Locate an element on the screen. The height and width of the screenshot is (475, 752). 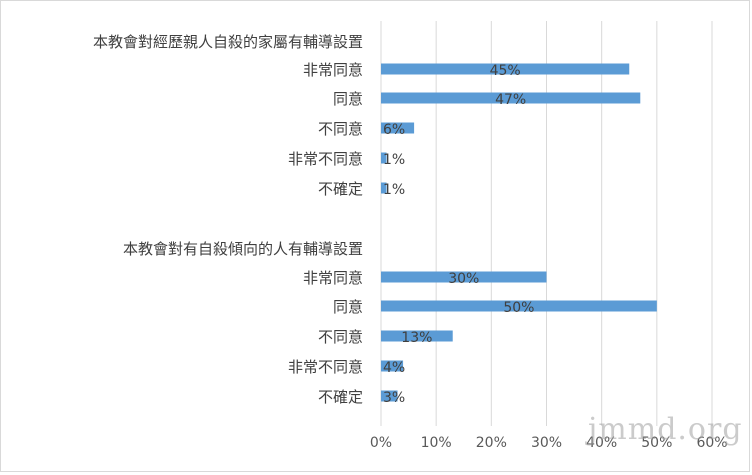
group-heading: 本教會對經歷親人自殺的家屬有輔導設置 is located at coordinates (228, 42).